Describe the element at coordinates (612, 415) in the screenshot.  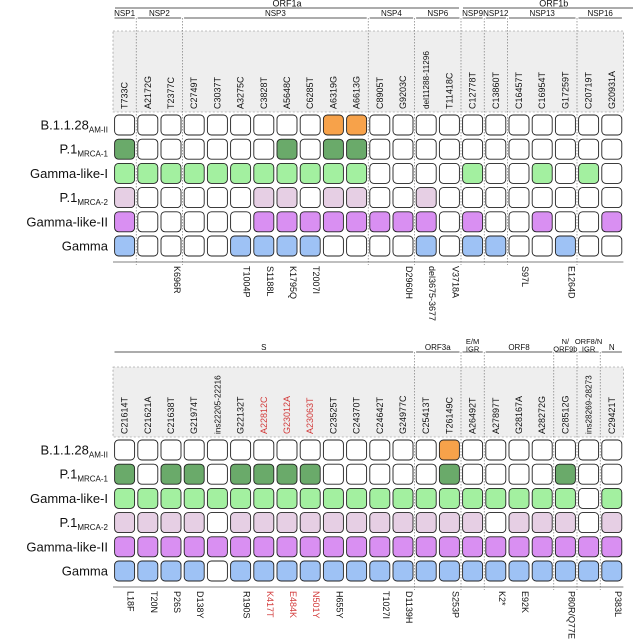
I see `mutation-label: C29421T` at that location.